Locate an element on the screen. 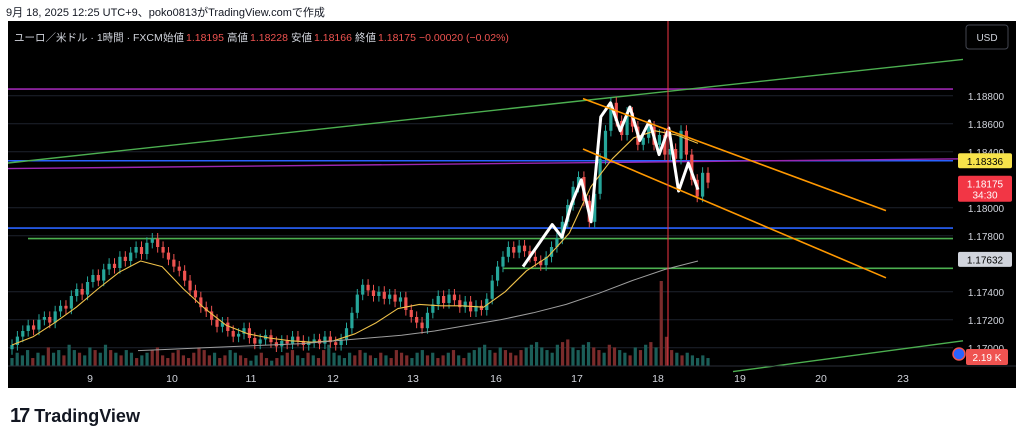 The image size is (1024, 441). y-tick-label: 1.18800 is located at coordinates (986, 97).